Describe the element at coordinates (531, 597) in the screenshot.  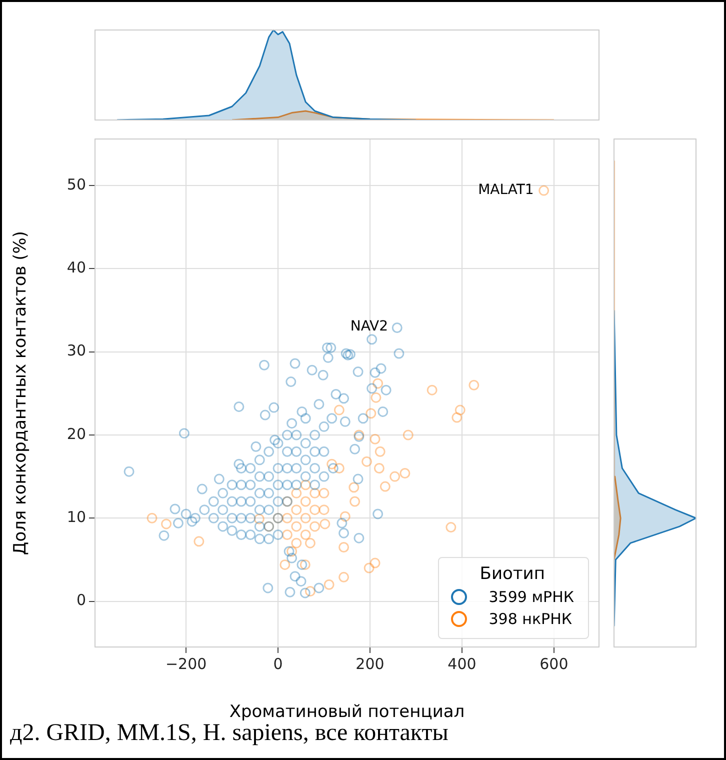
I see `legend-label: 3599 мРНК` at that location.